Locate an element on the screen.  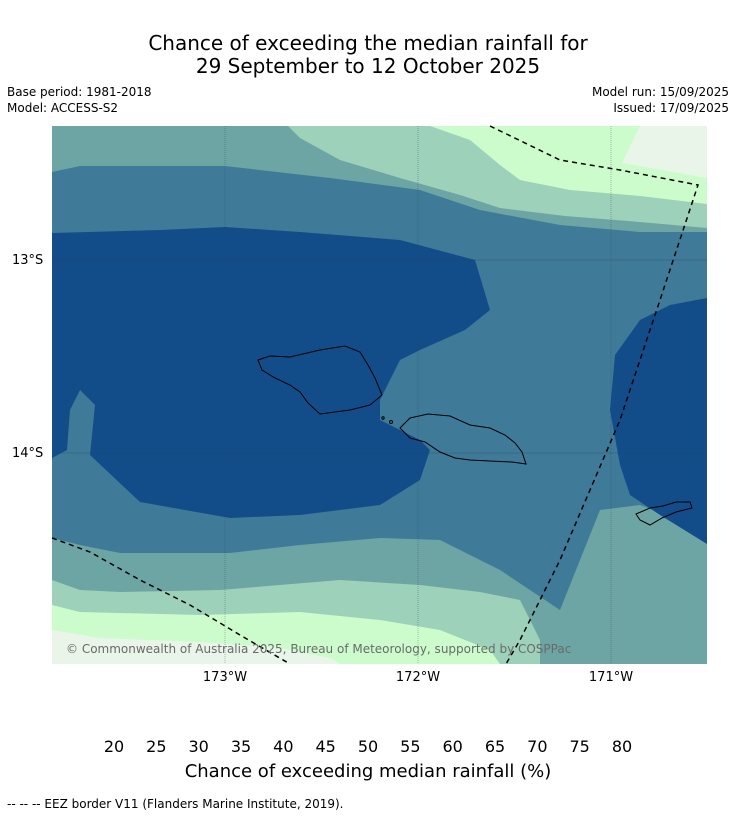
colorbar-tick-label: 20 is located at coordinates (114, 746).